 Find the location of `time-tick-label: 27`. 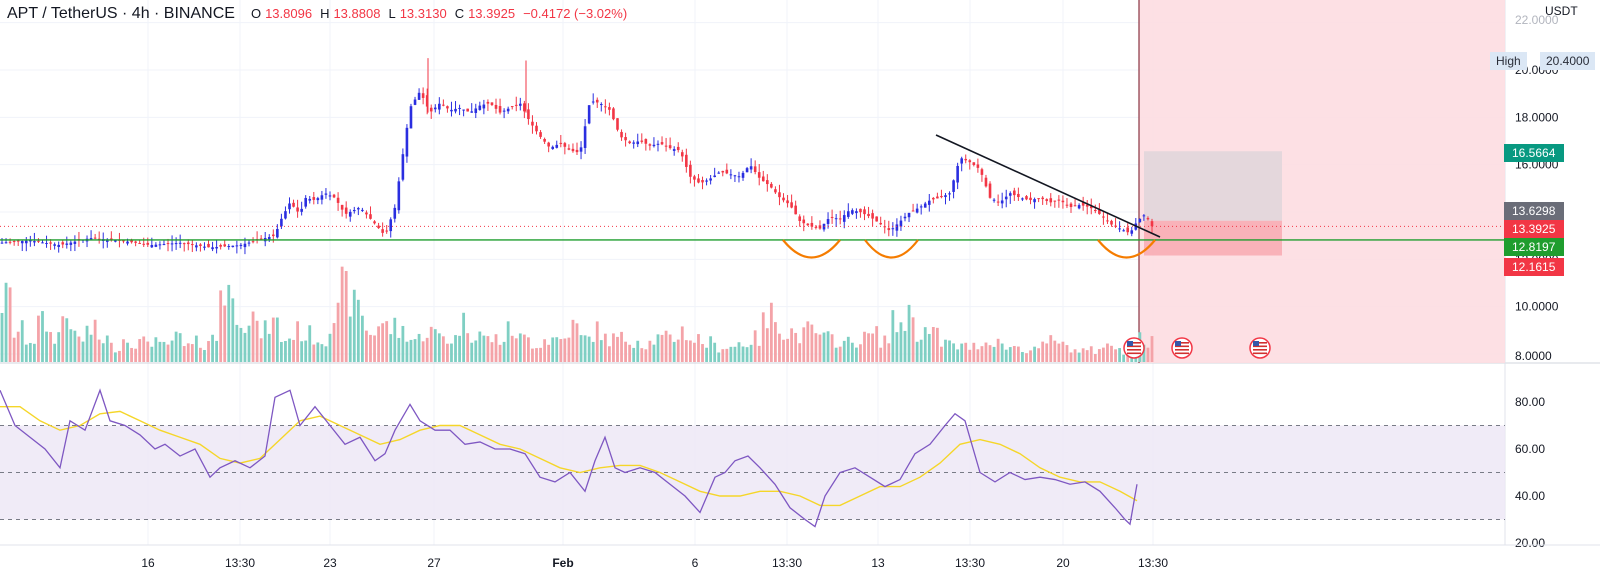

time-tick-label: 27 is located at coordinates (434, 563).